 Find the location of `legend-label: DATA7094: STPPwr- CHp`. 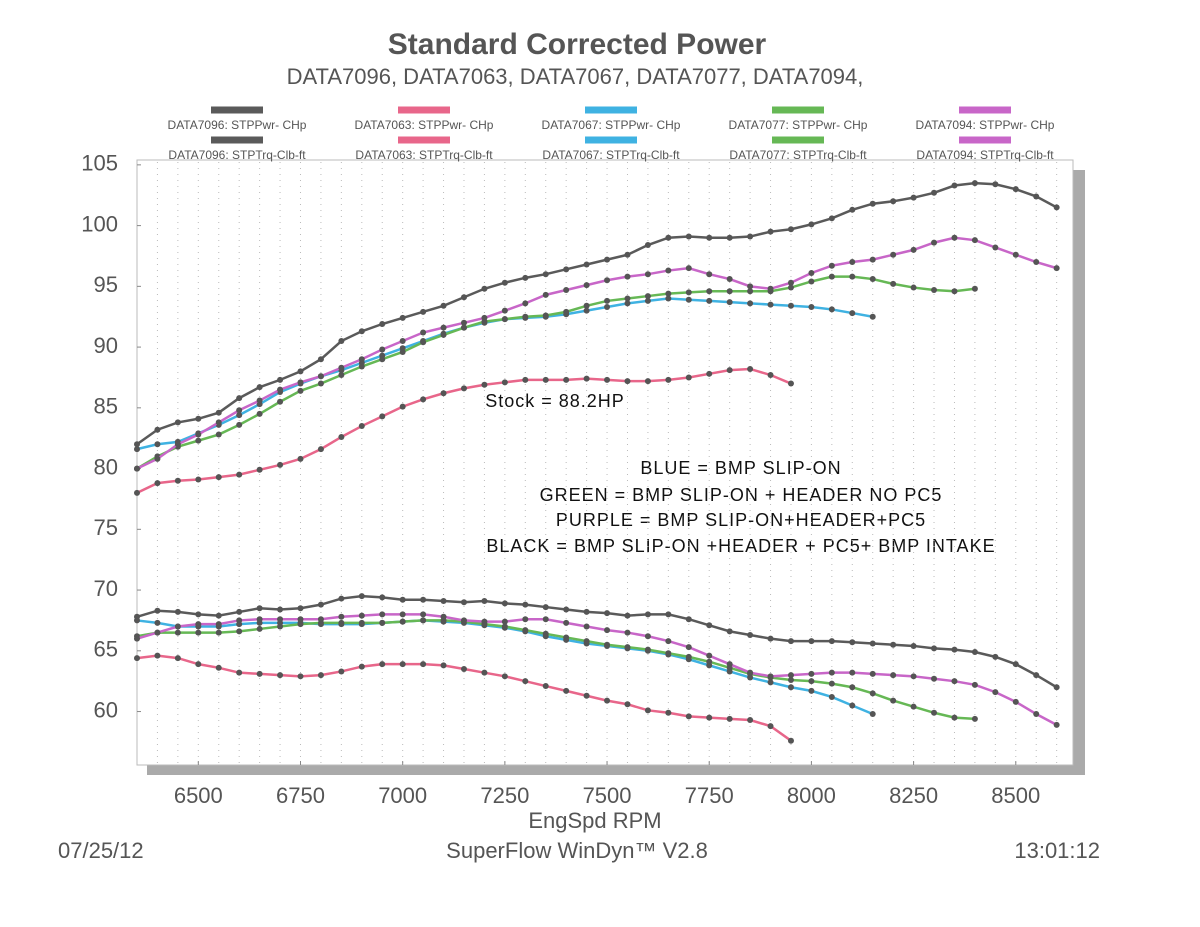

legend-label: DATA7094: STPPwr- CHp is located at coordinates (985, 125).